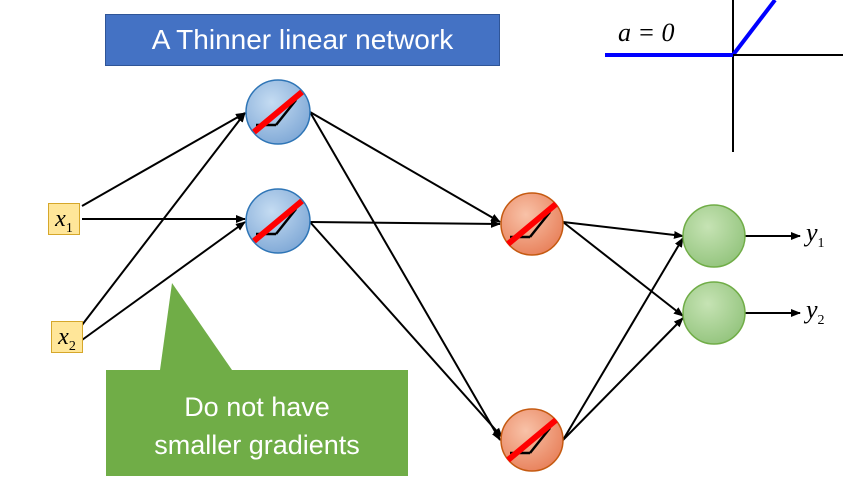  What do you see at coordinates (812, 309) in the screenshot?
I see `output-y2-var: y` at bounding box center [812, 309].